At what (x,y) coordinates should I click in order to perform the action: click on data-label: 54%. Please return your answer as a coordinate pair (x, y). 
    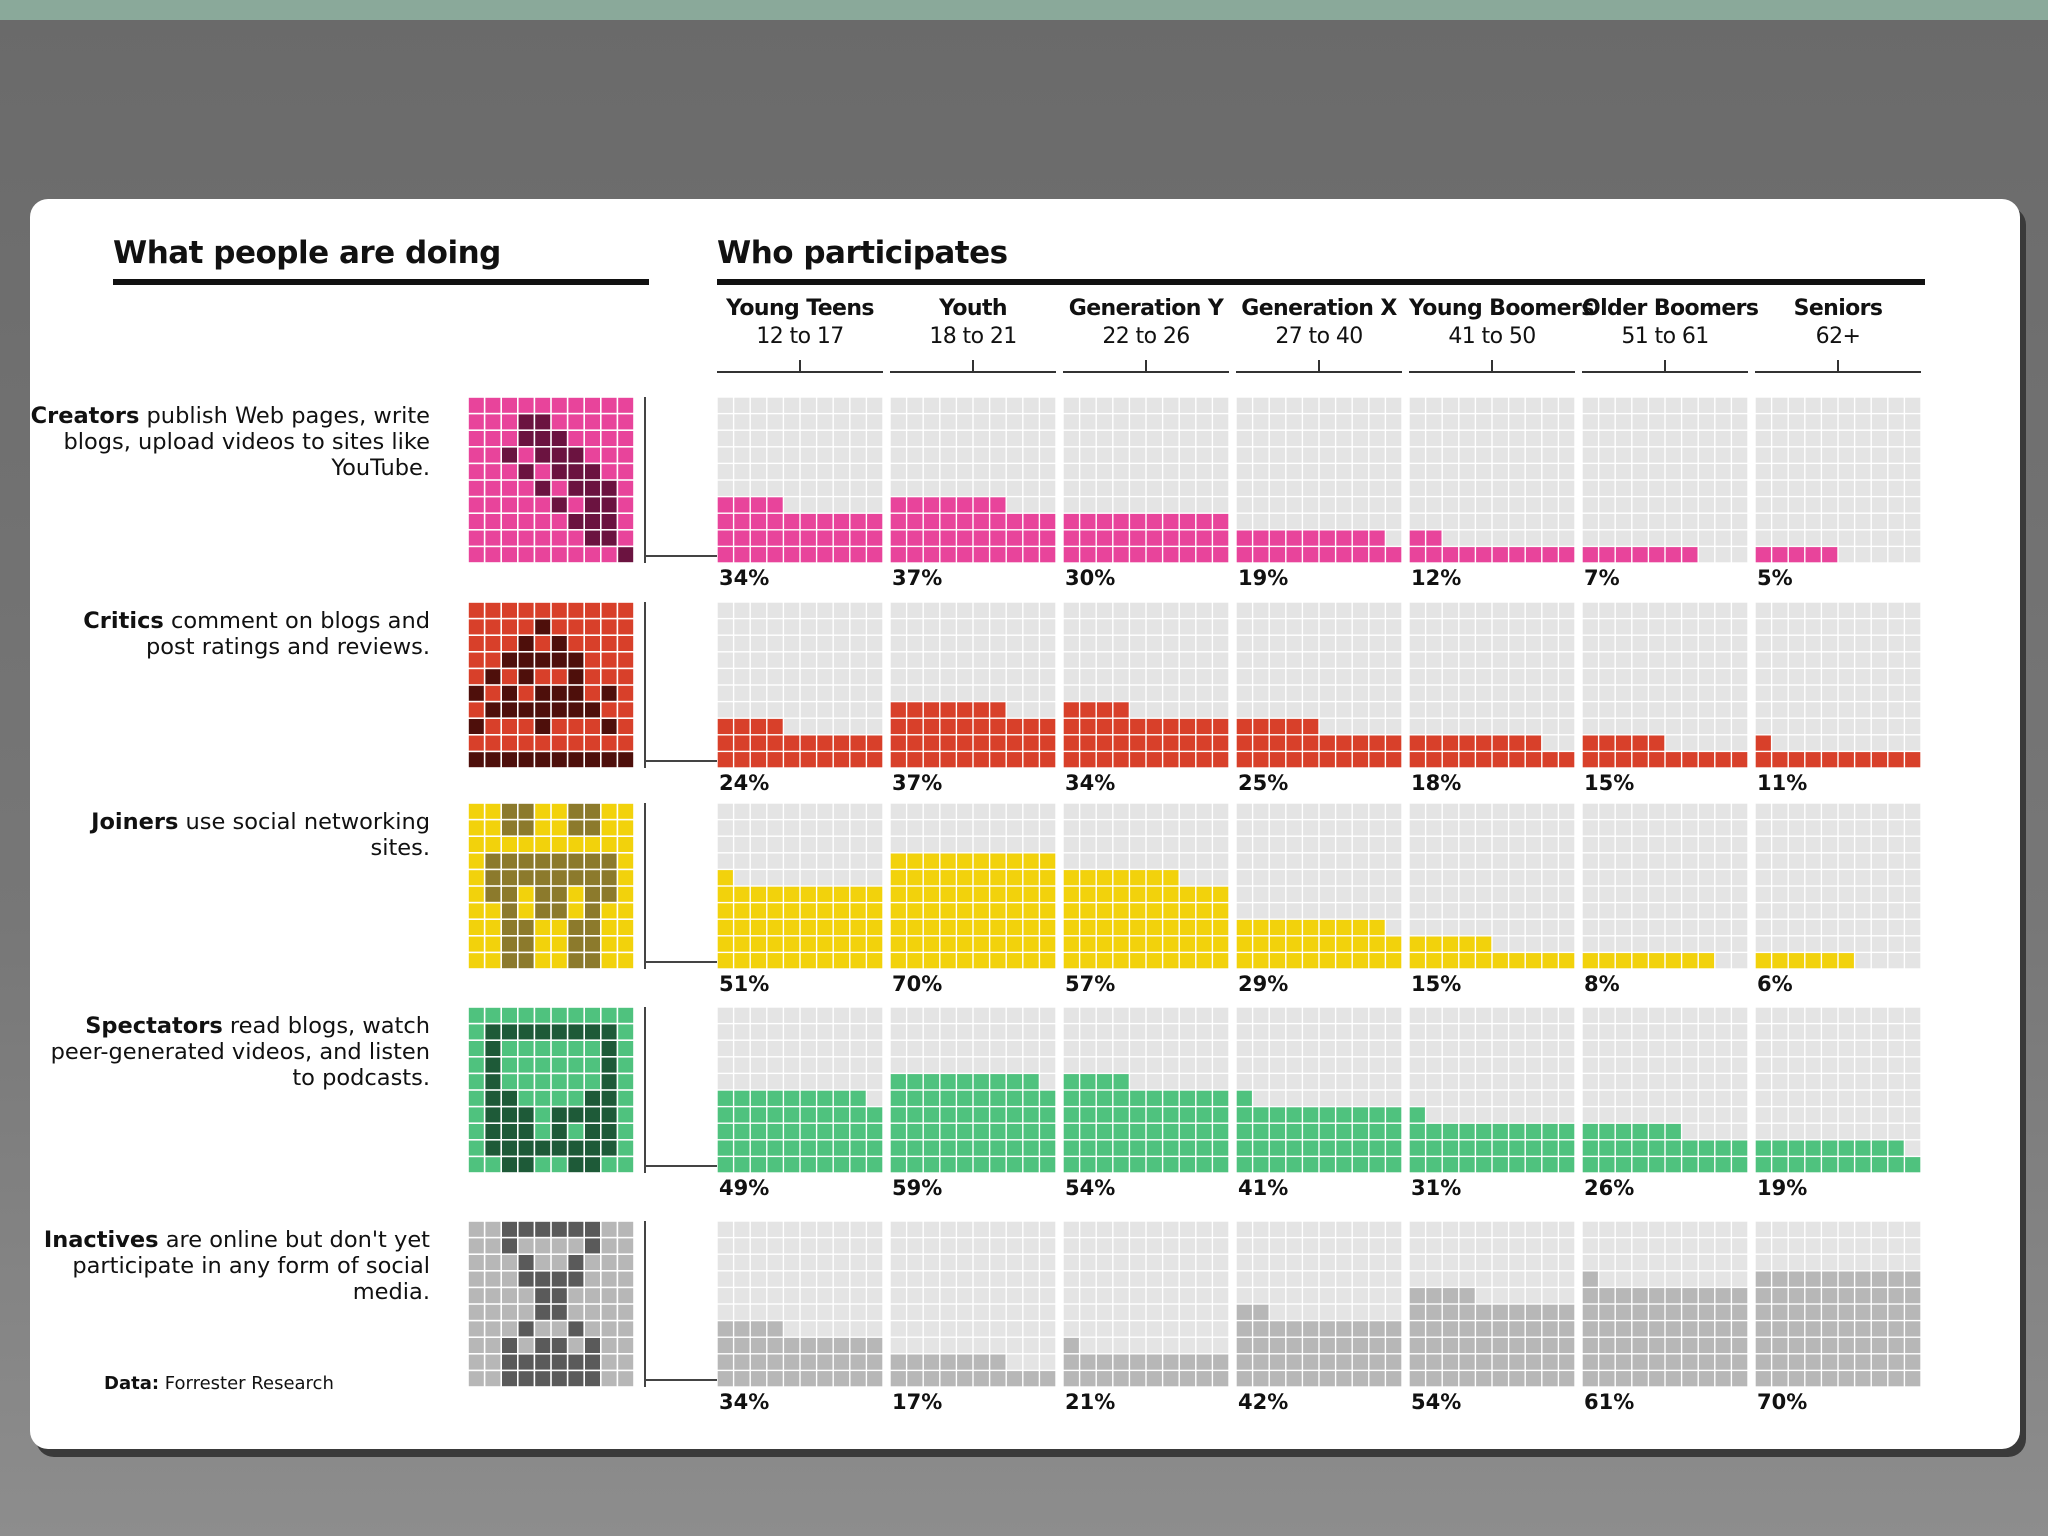
    Looking at the image, I should click on (1436, 1402).